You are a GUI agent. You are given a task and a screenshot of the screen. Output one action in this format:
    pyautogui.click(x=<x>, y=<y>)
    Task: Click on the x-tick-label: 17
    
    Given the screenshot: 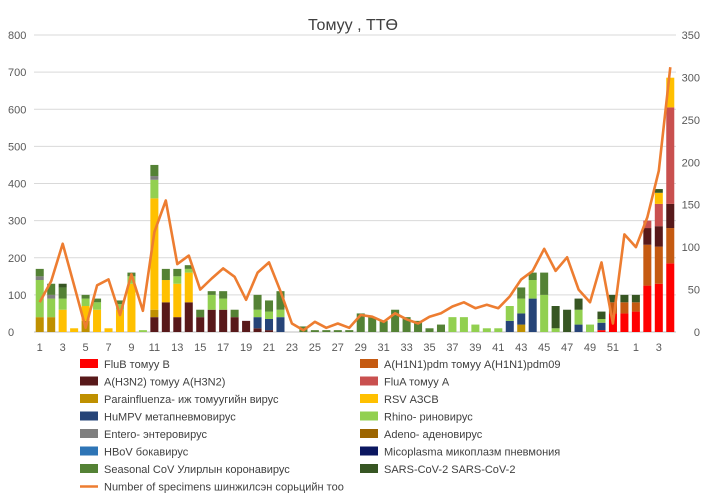 What is the action you would take?
    pyautogui.click(x=223, y=348)
    